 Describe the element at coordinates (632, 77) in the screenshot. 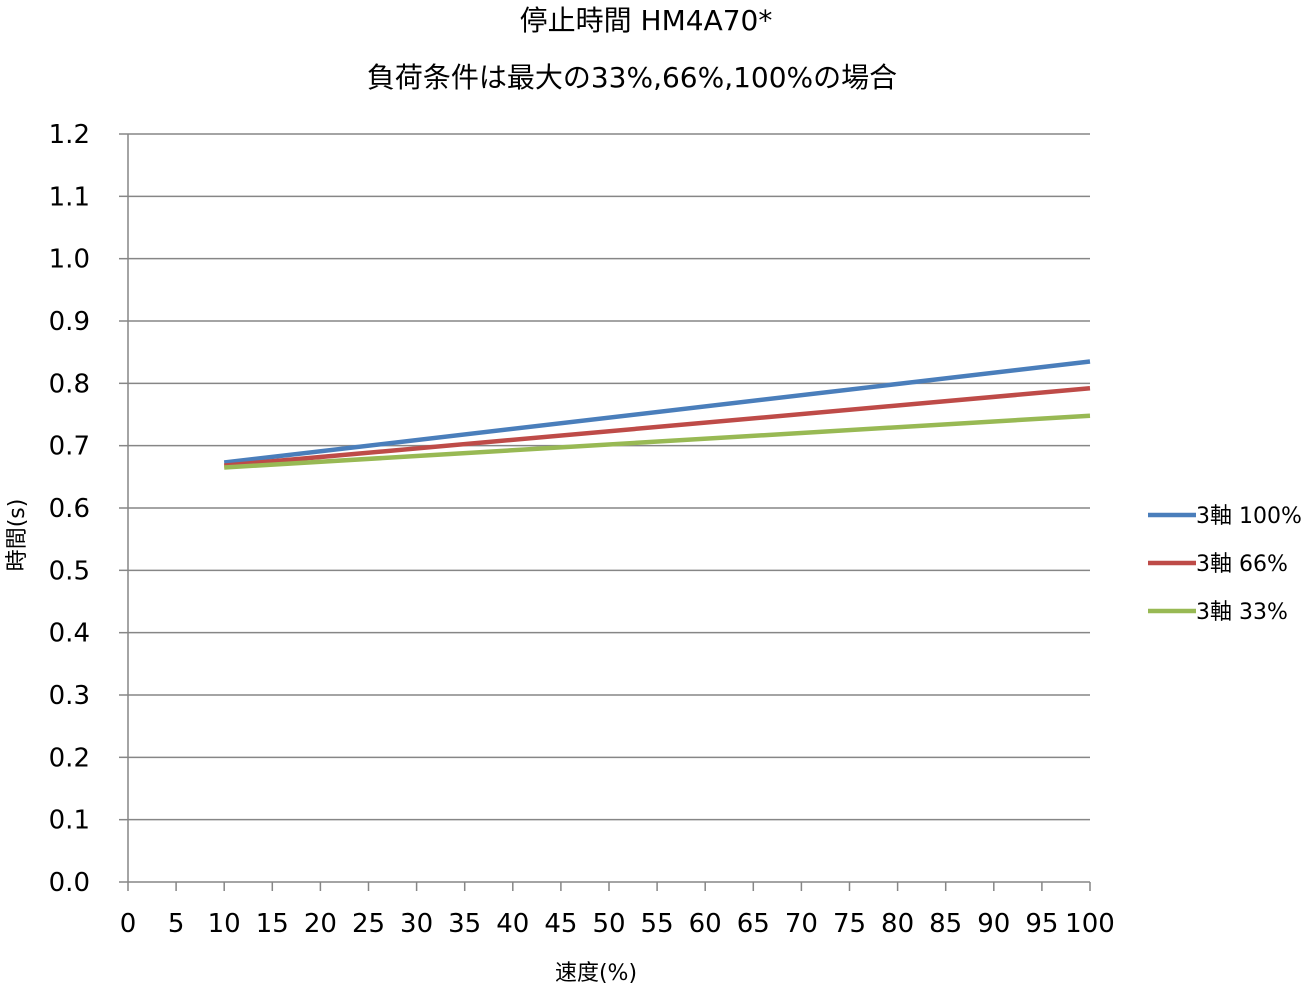

I see `chart-subtitle: 負荷条件は最大の33%,66%,100%の場合` at that location.